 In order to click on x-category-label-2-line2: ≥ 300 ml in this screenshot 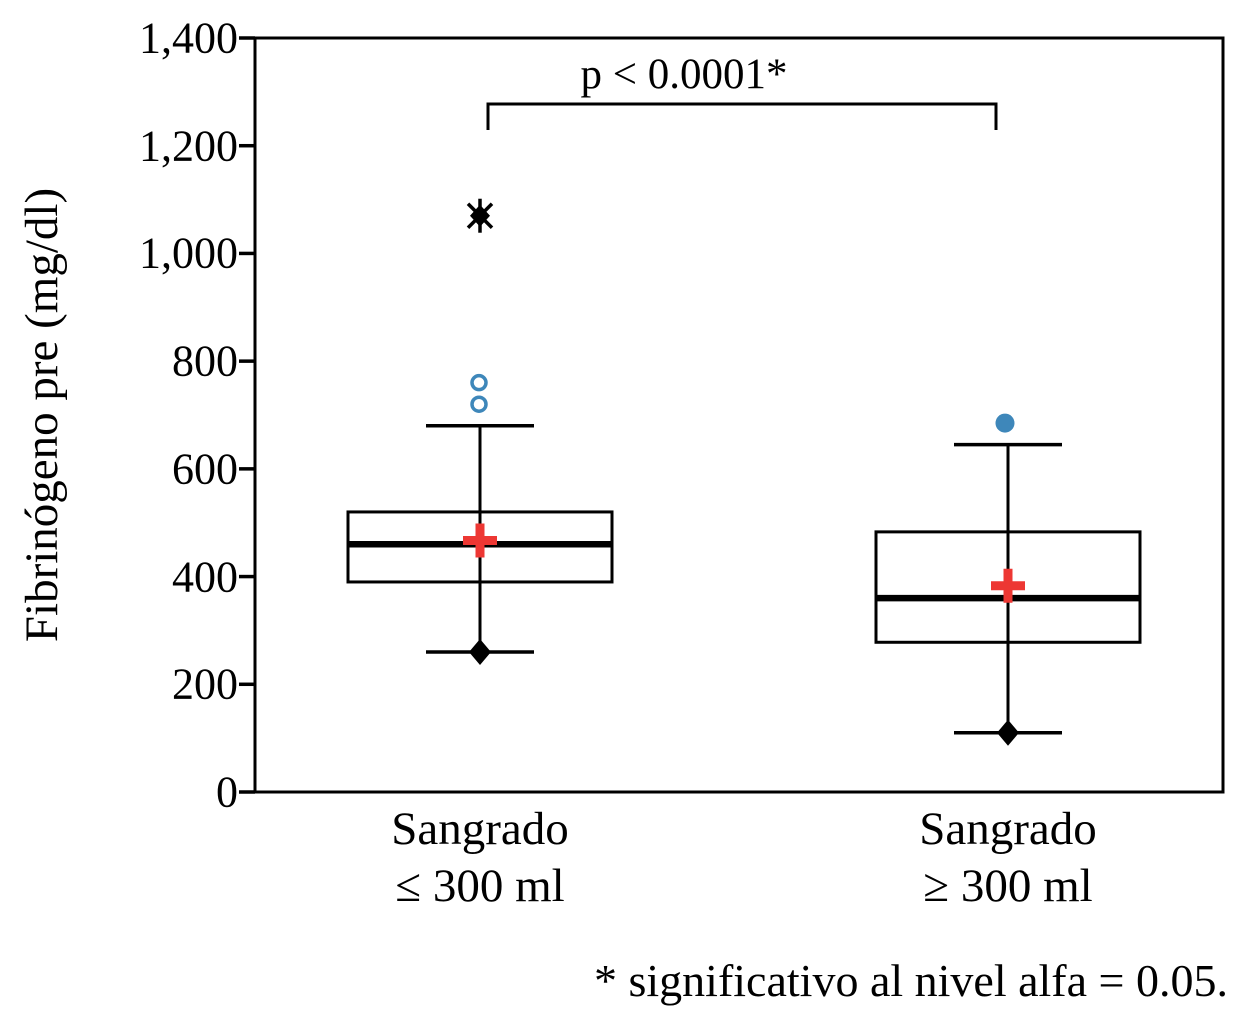, I will do `click(1008, 886)`.